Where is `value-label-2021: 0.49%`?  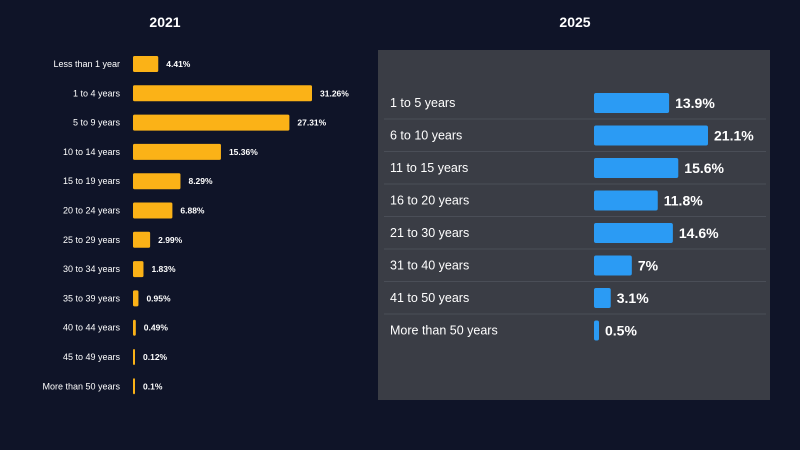 value-label-2021: 0.49% is located at coordinates (156, 328).